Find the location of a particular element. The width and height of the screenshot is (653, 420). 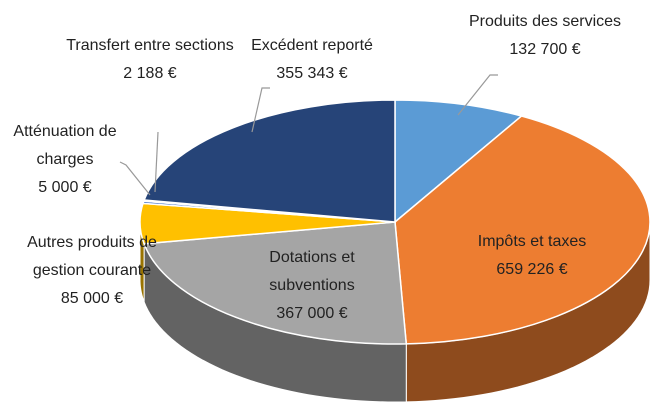

slice-label: Transfert entre sections 2 188 € is located at coordinates (150, 60).